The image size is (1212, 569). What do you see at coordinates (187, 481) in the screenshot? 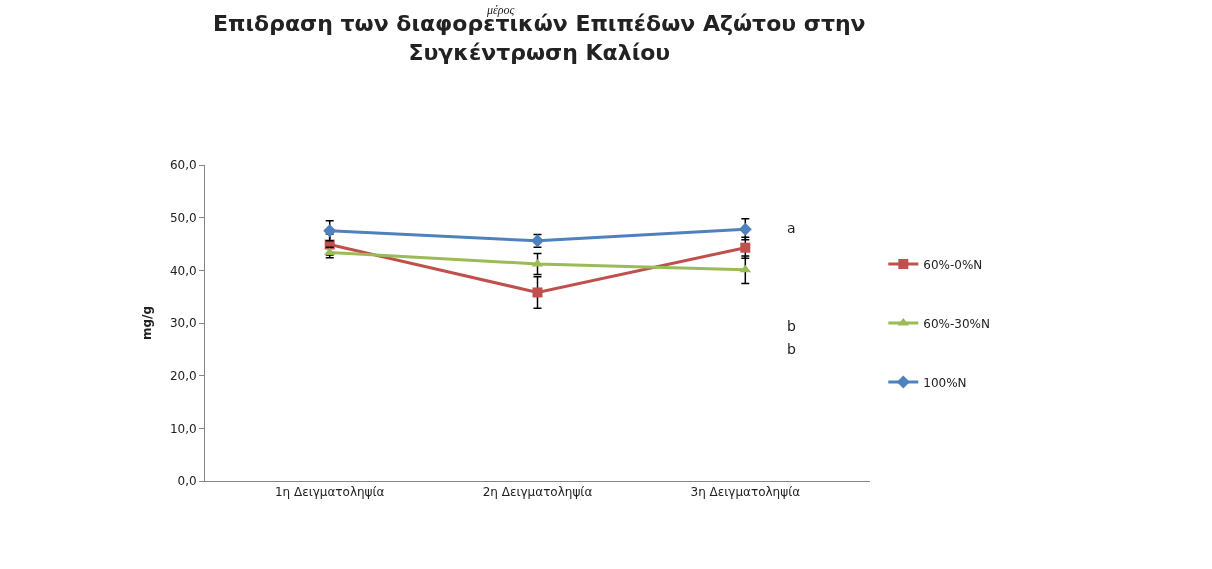
I see `y-tick-label: 0,0` at bounding box center [187, 481].